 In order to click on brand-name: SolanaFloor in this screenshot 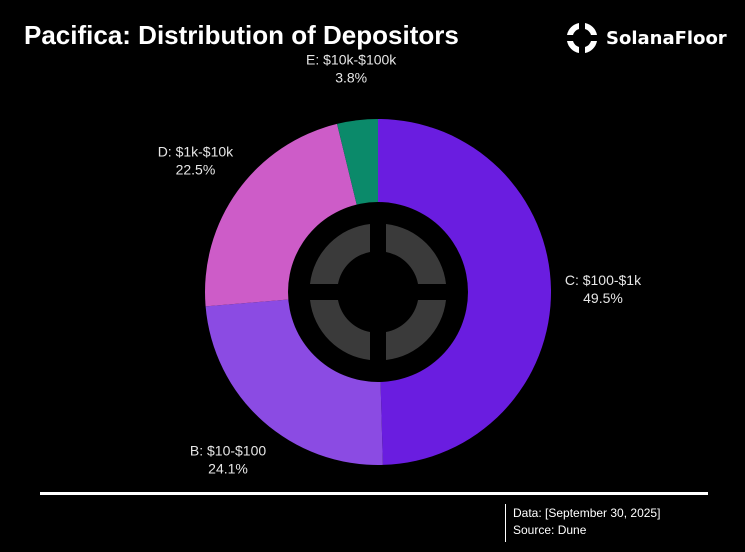, I will do `click(666, 38)`.